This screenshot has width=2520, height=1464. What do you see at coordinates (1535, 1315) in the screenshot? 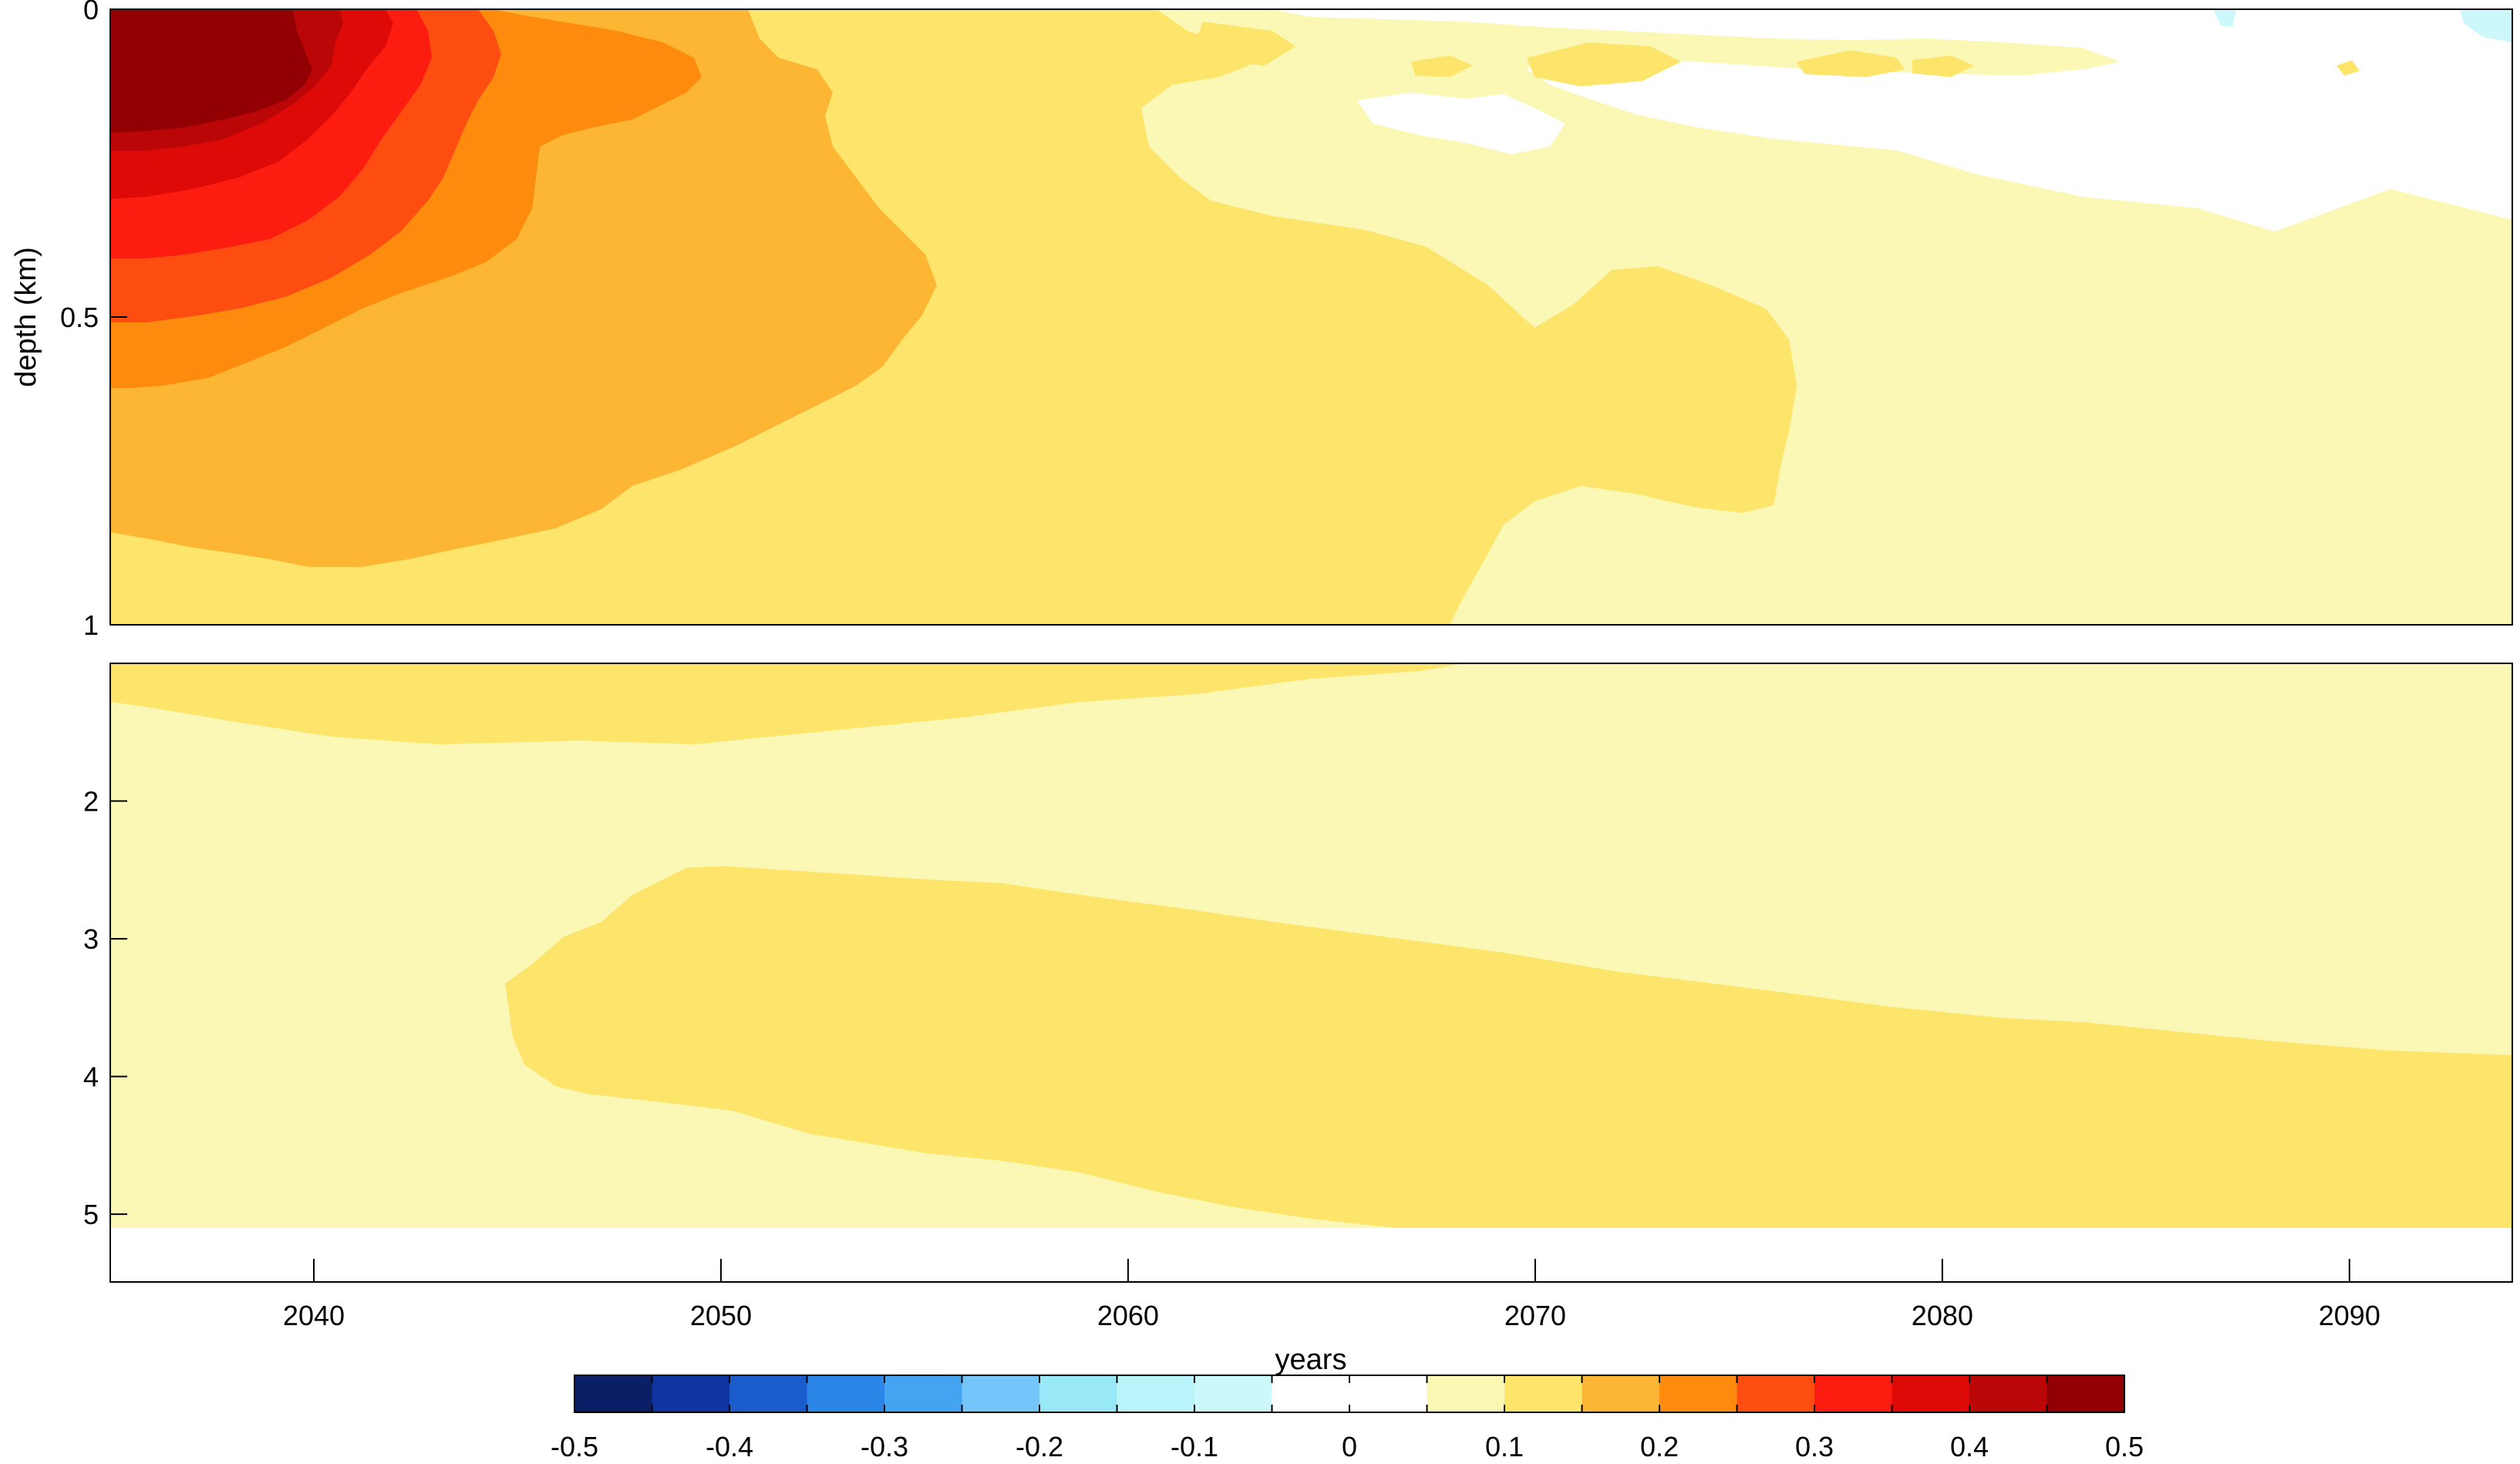
I see `x-tick-label: 2070` at bounding box center [1535, 1315].